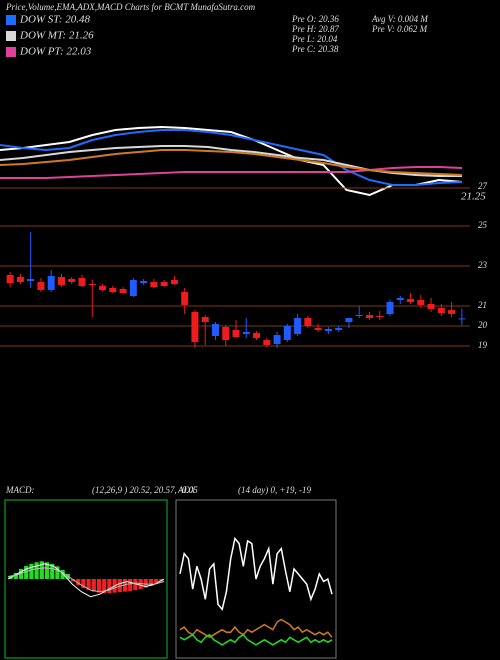 This screenshot has width=500, height=660. What do you see at coordinates (315, 29) in the screenshot?
I see `stat-text: Pre H: 20.87` at bounding box center [315, 29].